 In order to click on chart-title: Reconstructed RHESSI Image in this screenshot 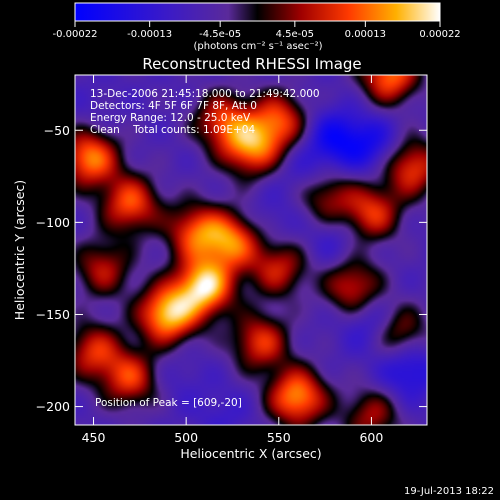, I will do `click(251, 64)`.